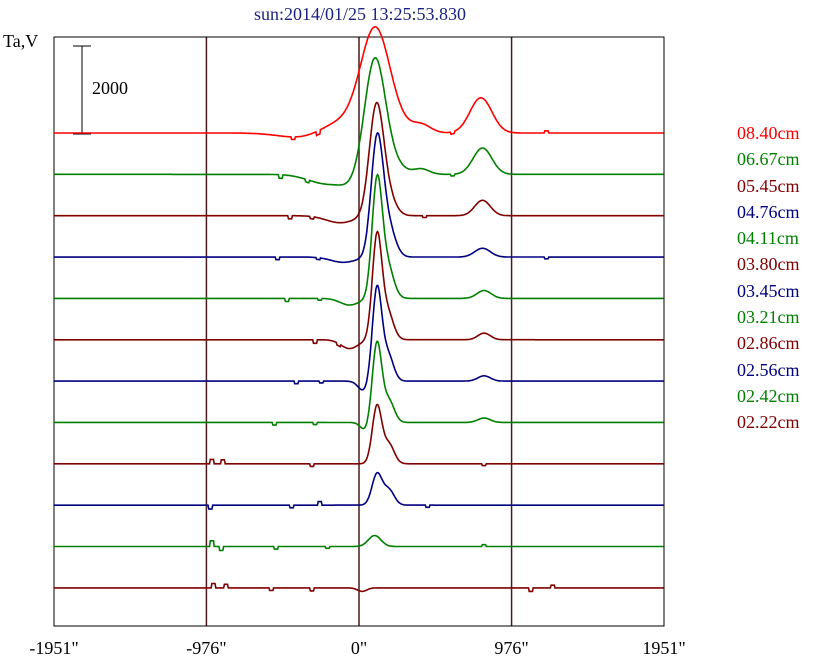 The width and height of the screenshot is (813, 662). I want to click on series-line-03-80cm, so click(359, 290).